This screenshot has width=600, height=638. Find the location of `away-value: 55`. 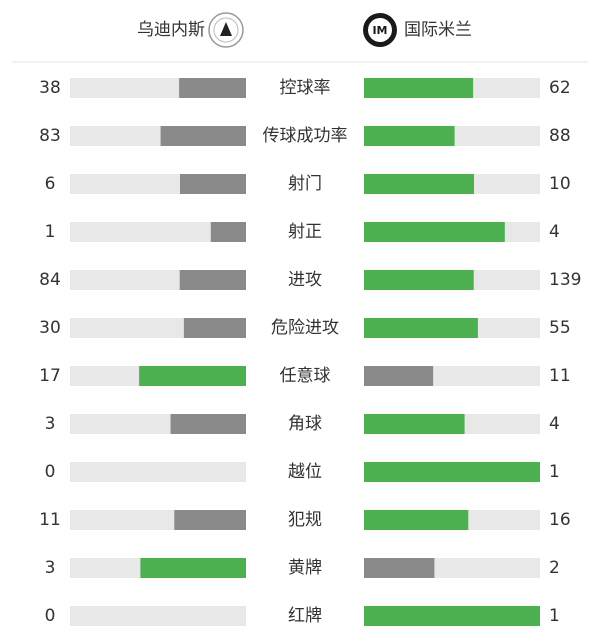

away-value: 55 is located at coordinates (560, 328).